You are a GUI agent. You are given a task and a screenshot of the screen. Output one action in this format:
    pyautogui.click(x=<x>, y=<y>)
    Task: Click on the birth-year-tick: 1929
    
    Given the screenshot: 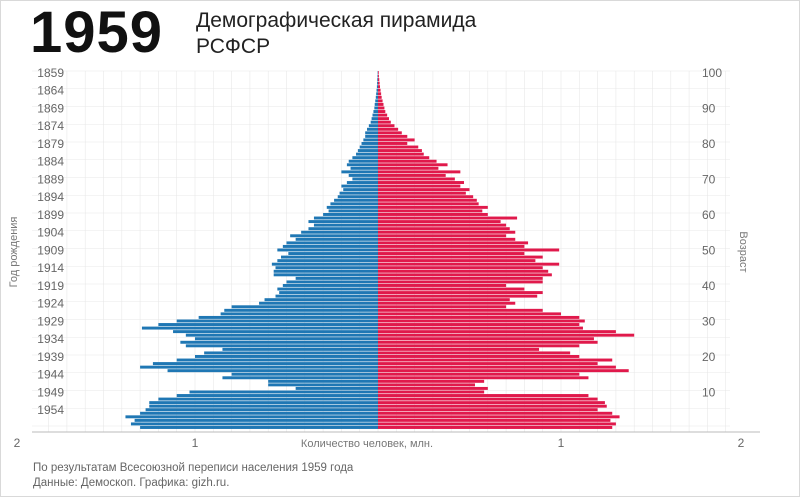 What is the action you would take?
    pyautogui.click(x=50, y=321)
    